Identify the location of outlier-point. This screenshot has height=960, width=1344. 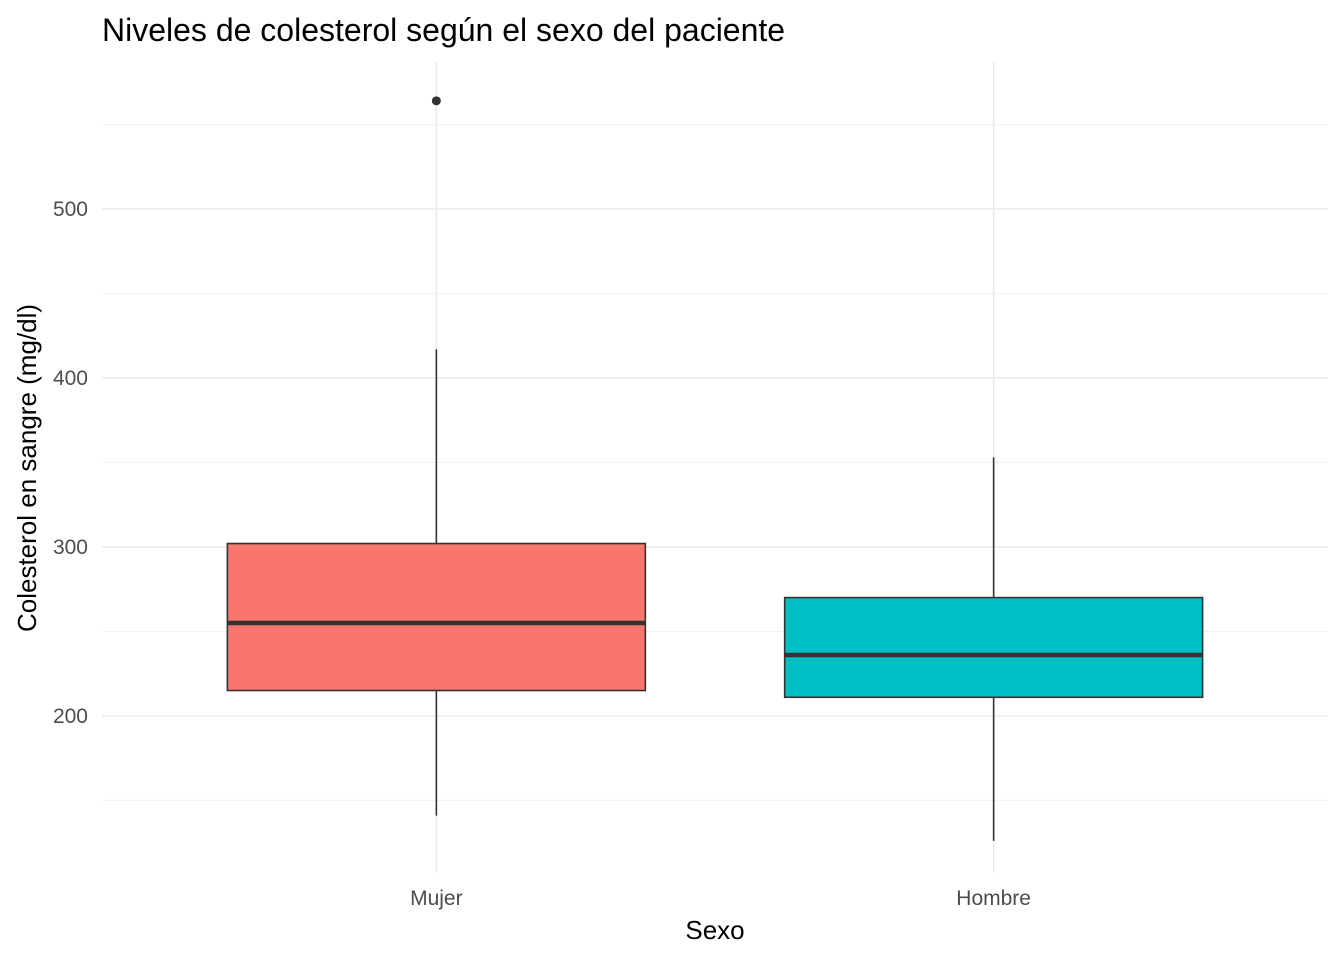
(436, 101).